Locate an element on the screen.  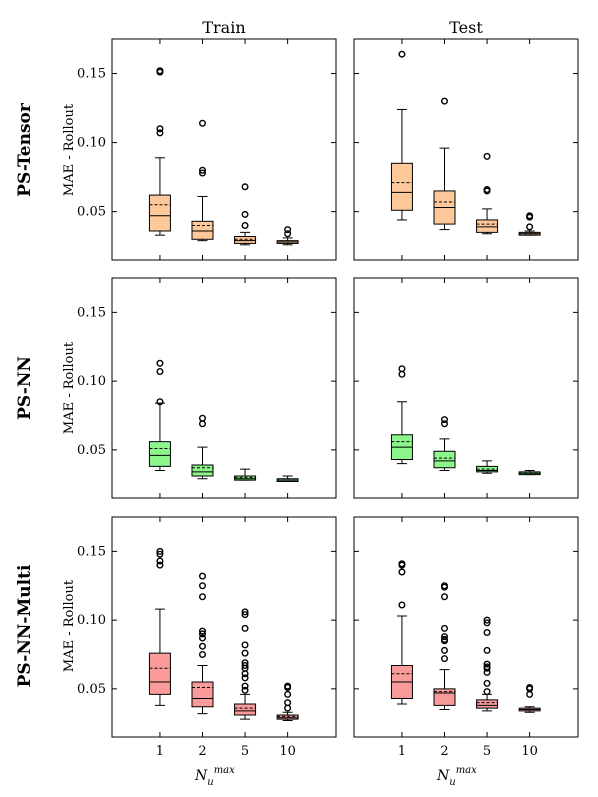
panel-ps-tensor-test is located at coordinates (466, 149).